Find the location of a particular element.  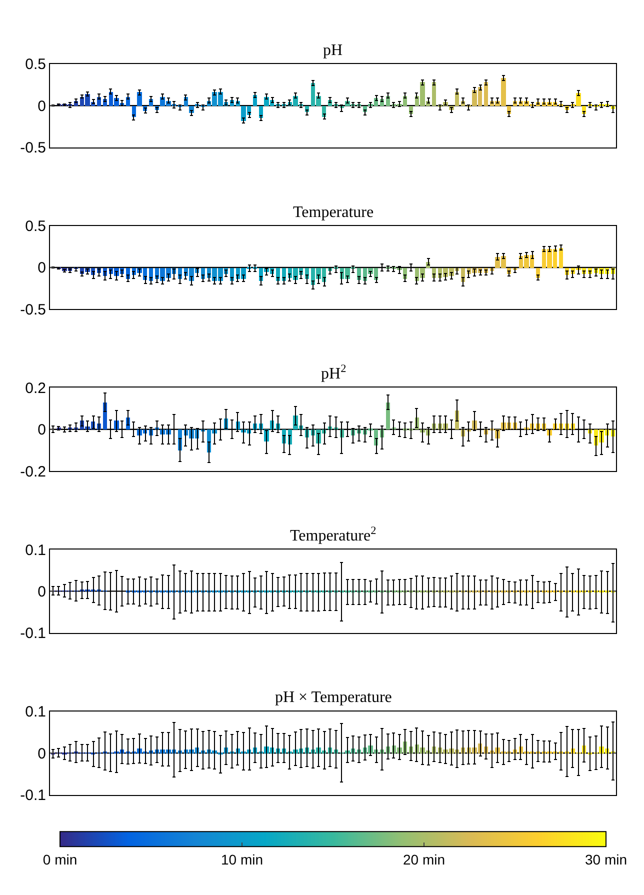

color-bar-label: 30 min is located at coordinates (606, 859).